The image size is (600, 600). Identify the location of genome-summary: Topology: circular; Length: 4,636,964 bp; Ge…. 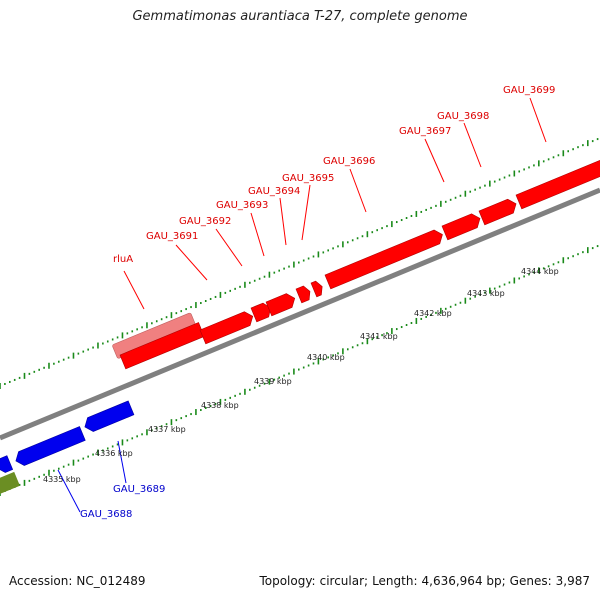
(424, 581).